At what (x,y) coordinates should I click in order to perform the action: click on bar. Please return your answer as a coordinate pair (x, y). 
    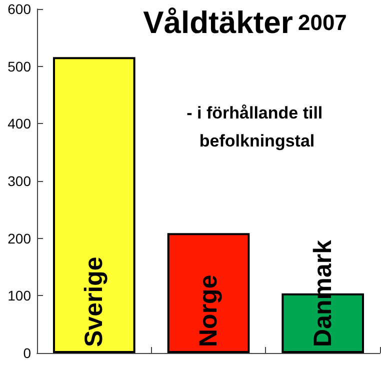
    Looking at the image, I should click on (208, 293).